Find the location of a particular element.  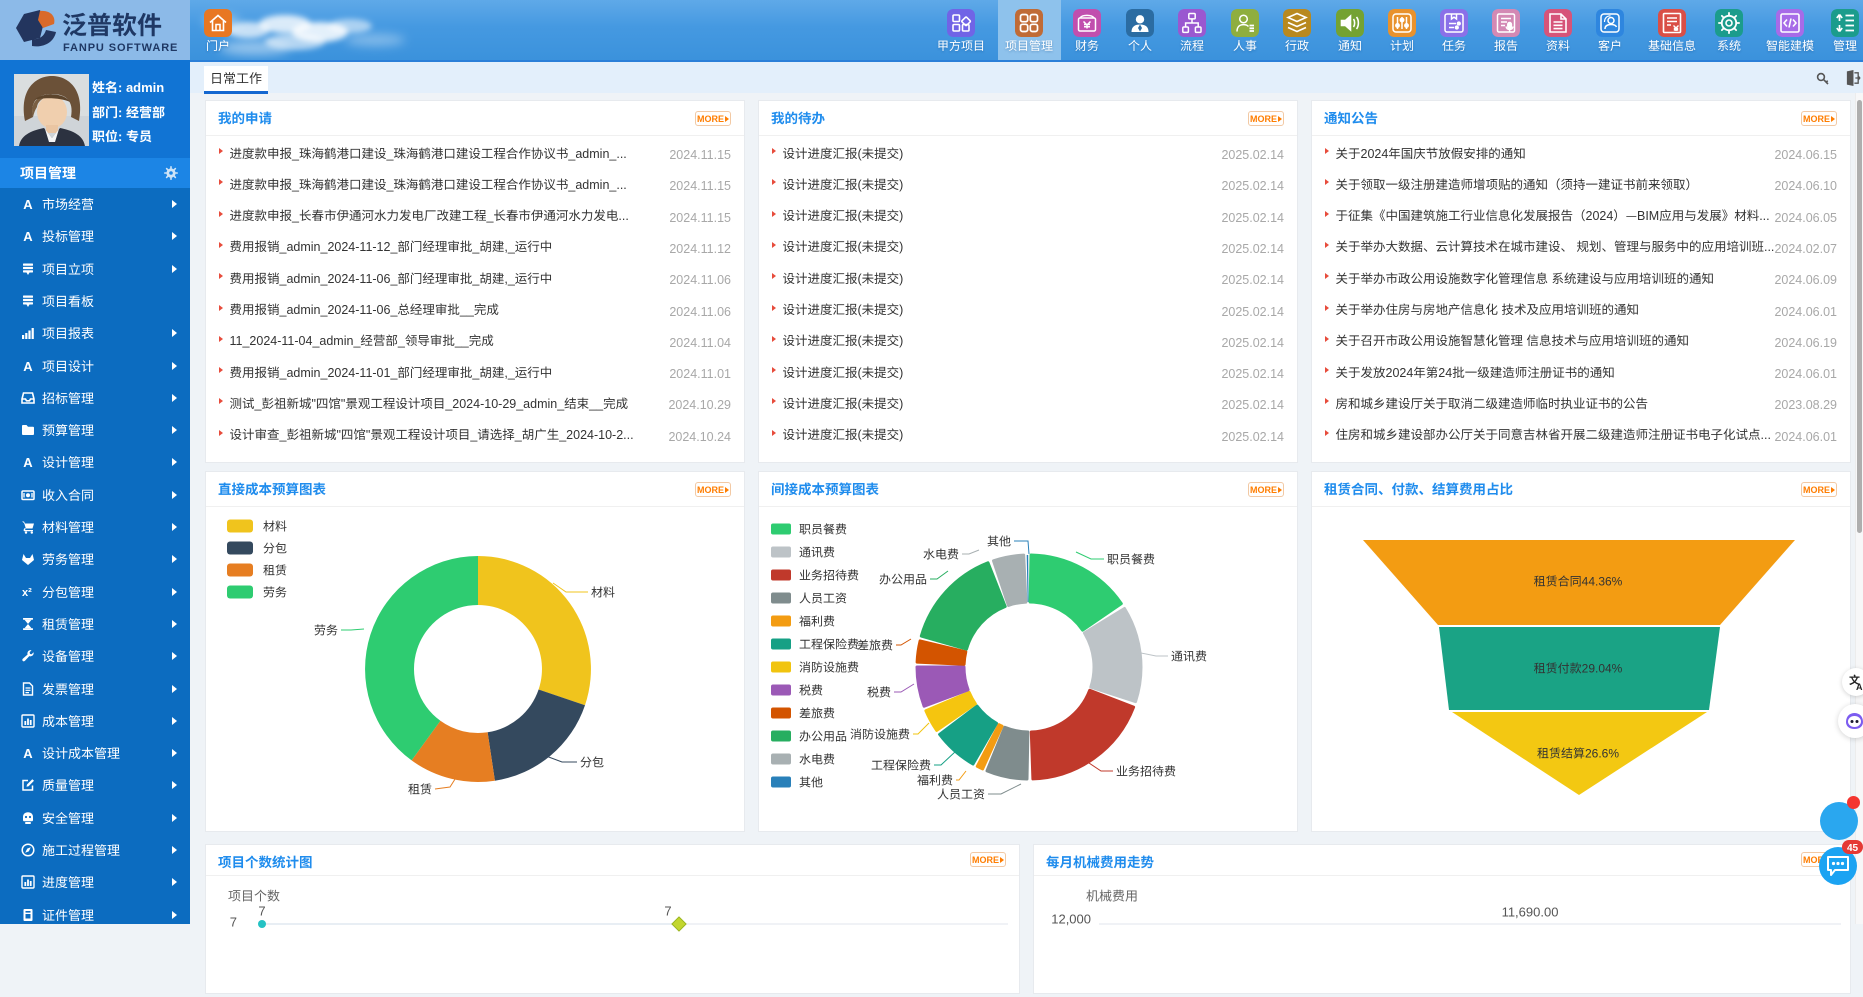

svg-text: 租赁结算26.6% is located at coordinates (1578, 753).